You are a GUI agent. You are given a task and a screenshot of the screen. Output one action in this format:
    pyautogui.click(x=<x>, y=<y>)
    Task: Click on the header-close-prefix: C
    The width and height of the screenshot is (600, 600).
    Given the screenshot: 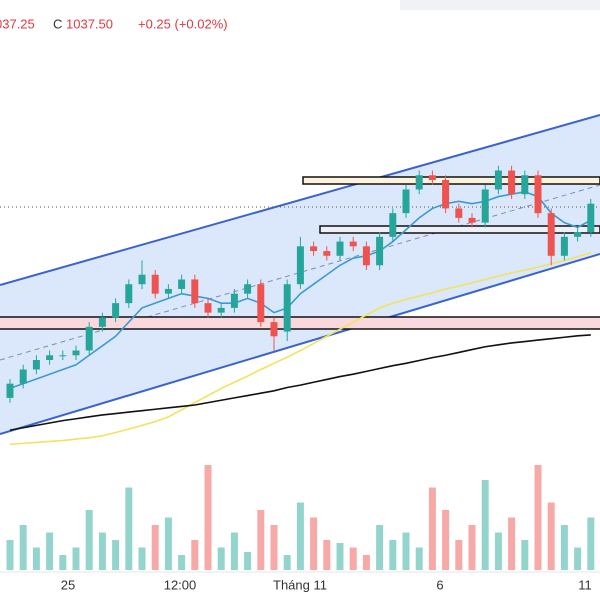 What is the action you would take?
    pyautogui.click(x=57, y=23)
    